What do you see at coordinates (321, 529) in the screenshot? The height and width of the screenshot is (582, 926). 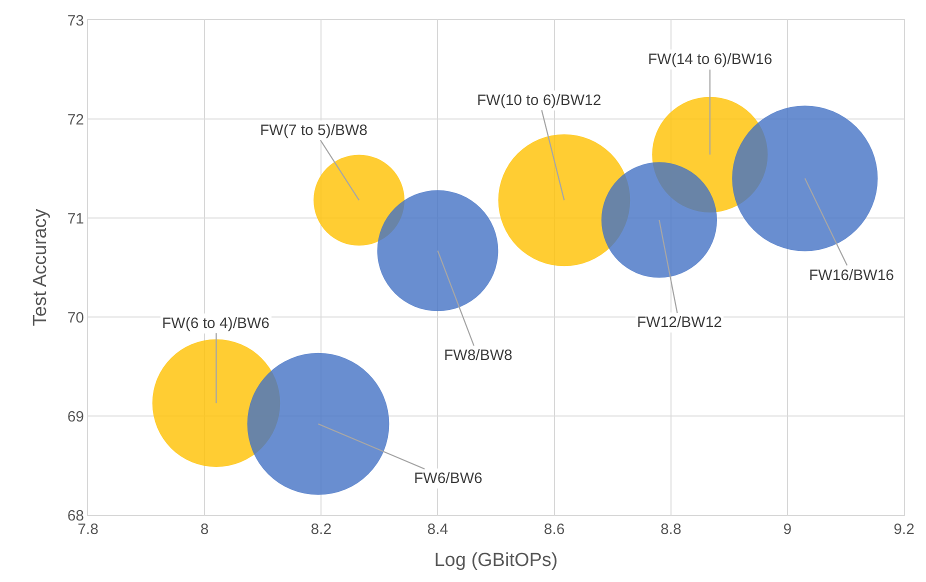 I see `x-tick-label: 8.2` at bounding box center [321, 529].